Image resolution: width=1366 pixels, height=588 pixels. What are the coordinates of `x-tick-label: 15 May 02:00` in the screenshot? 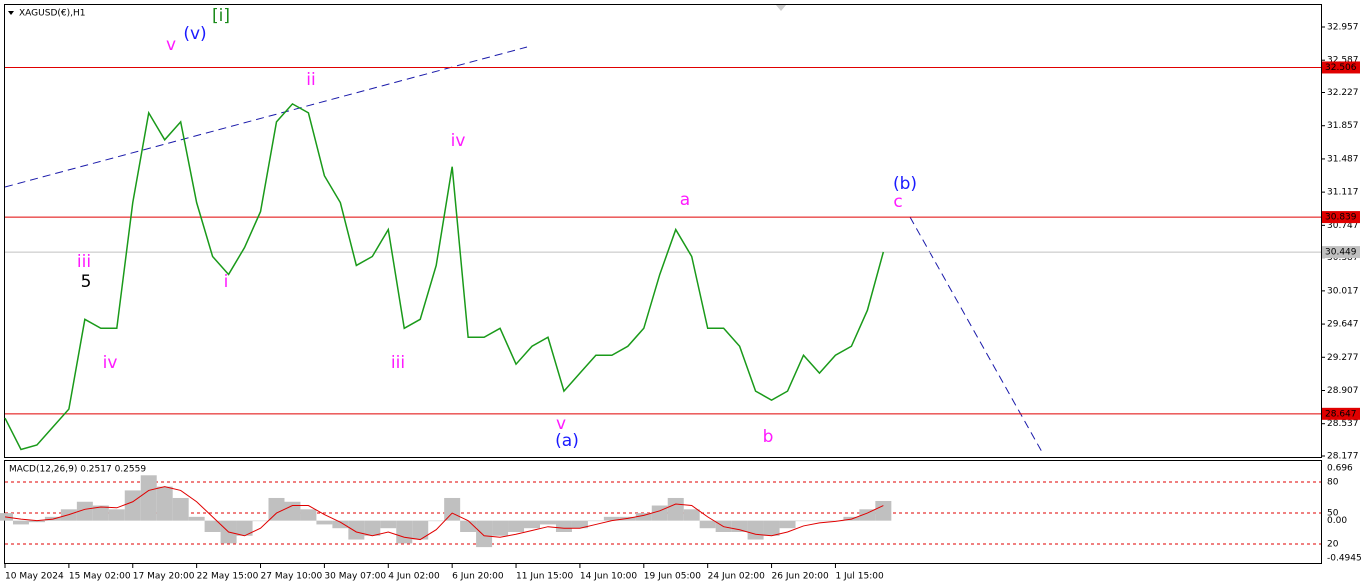 It's located at (100, 577).